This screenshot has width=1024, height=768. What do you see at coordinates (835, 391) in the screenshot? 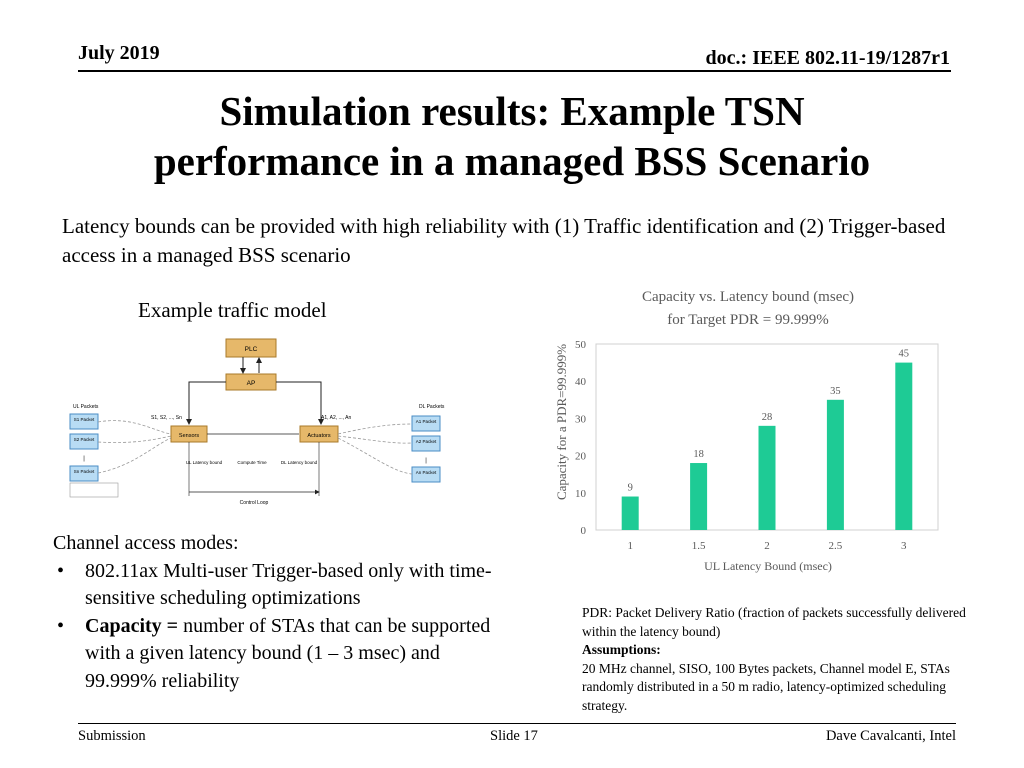
I see `chart-data-label: 35` at bounding box center [835, 391].